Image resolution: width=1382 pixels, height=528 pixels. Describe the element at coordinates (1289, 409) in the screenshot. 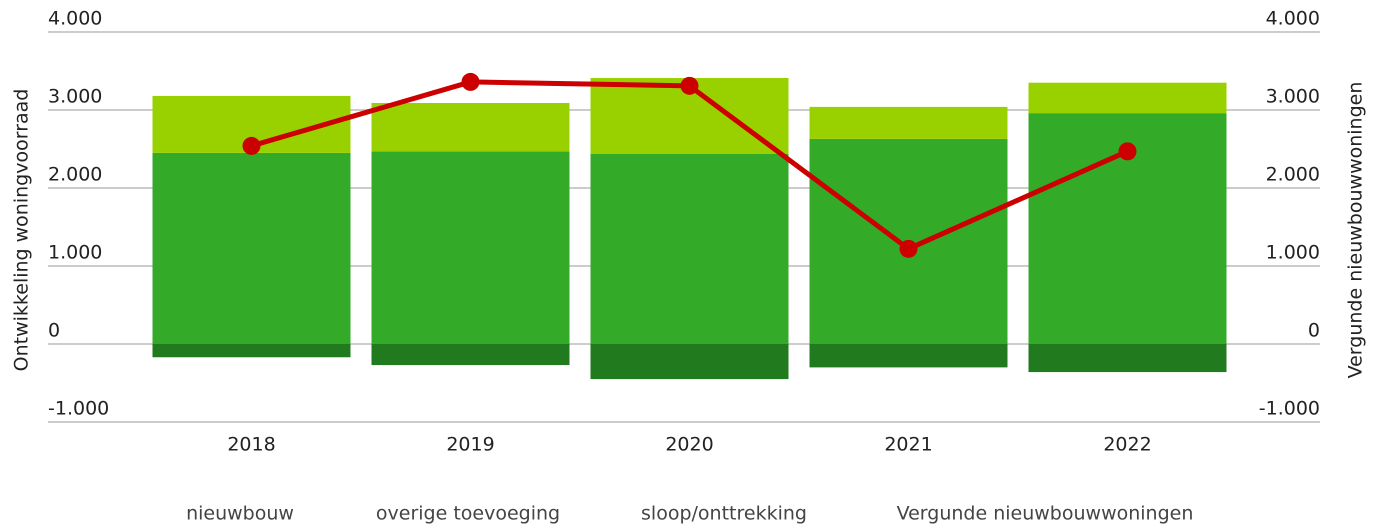

I see `y2-tick-label: -1.000` at that location.